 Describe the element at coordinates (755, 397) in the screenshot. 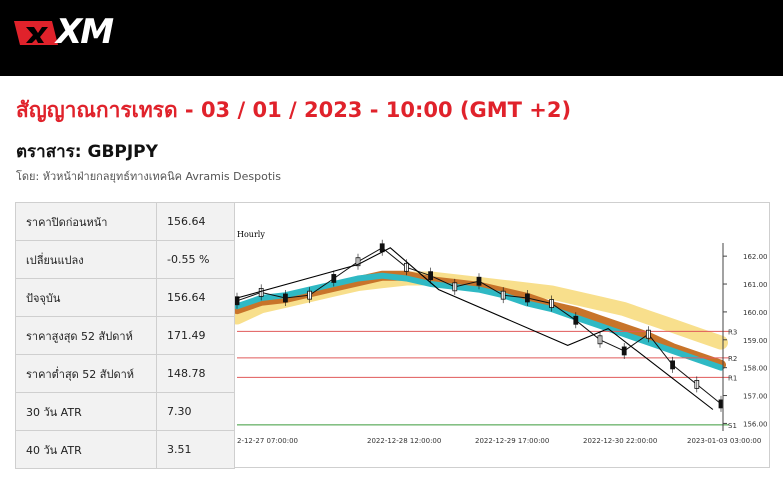

I see `y-tick-label: 157.00` at that location.